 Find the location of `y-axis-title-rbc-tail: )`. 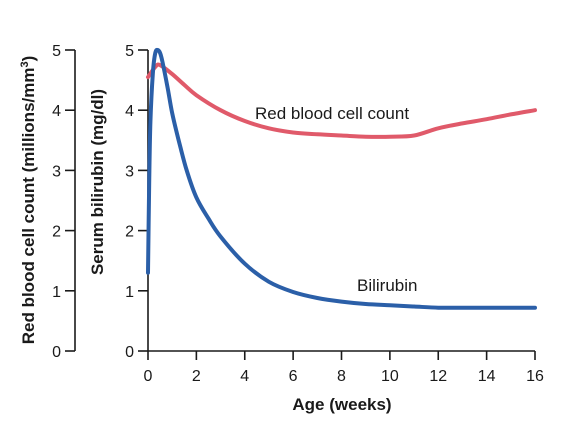

y-axis-title-rbc-tail: ) is located at coordinates (28, 59).